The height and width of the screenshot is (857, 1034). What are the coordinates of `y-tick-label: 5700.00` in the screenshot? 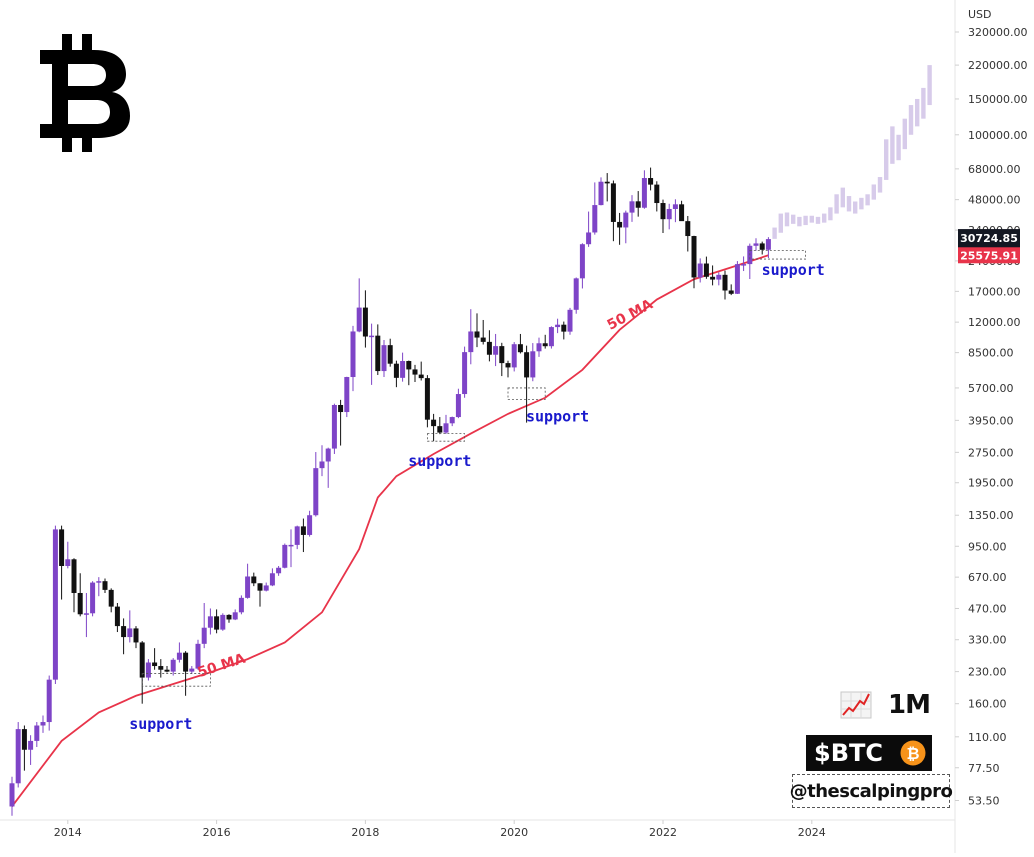 It's located at (991, 388).